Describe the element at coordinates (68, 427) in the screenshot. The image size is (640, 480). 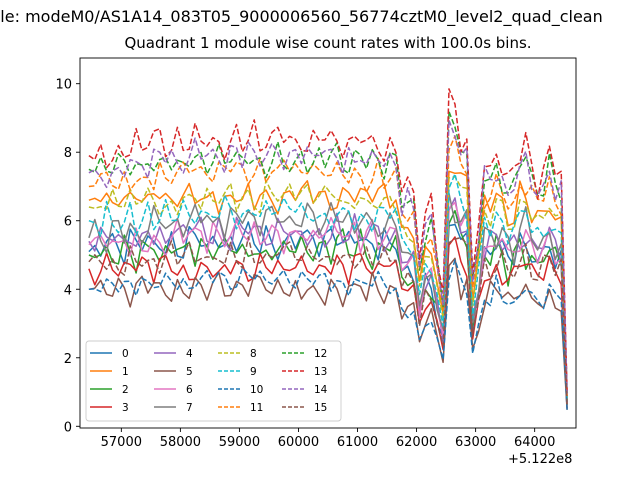
I see `y-tick-label: 0` at that location.